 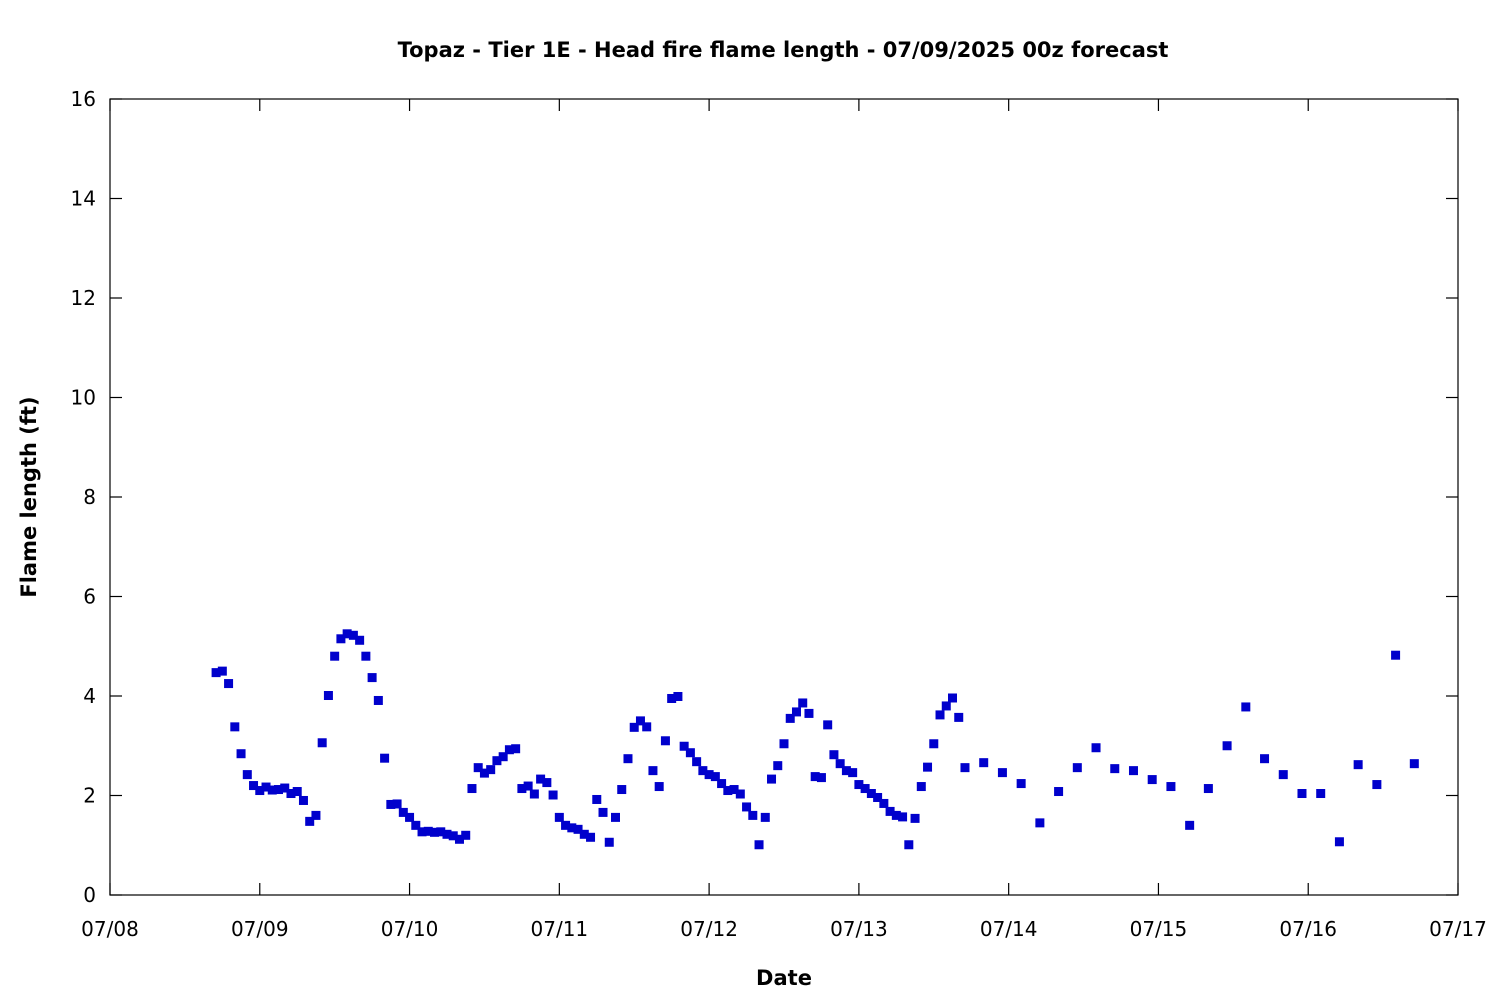 I want to click on y-tick-label: 0, so click(x=89, y=895).